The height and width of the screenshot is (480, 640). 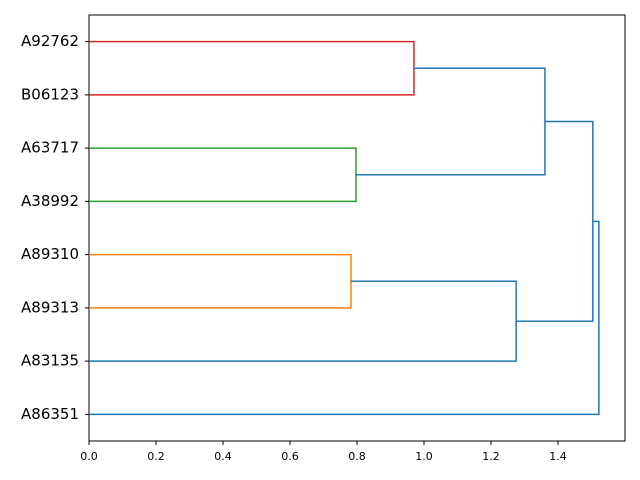 I want to click on leaf-label: A63717, so click(x=50, y=148).